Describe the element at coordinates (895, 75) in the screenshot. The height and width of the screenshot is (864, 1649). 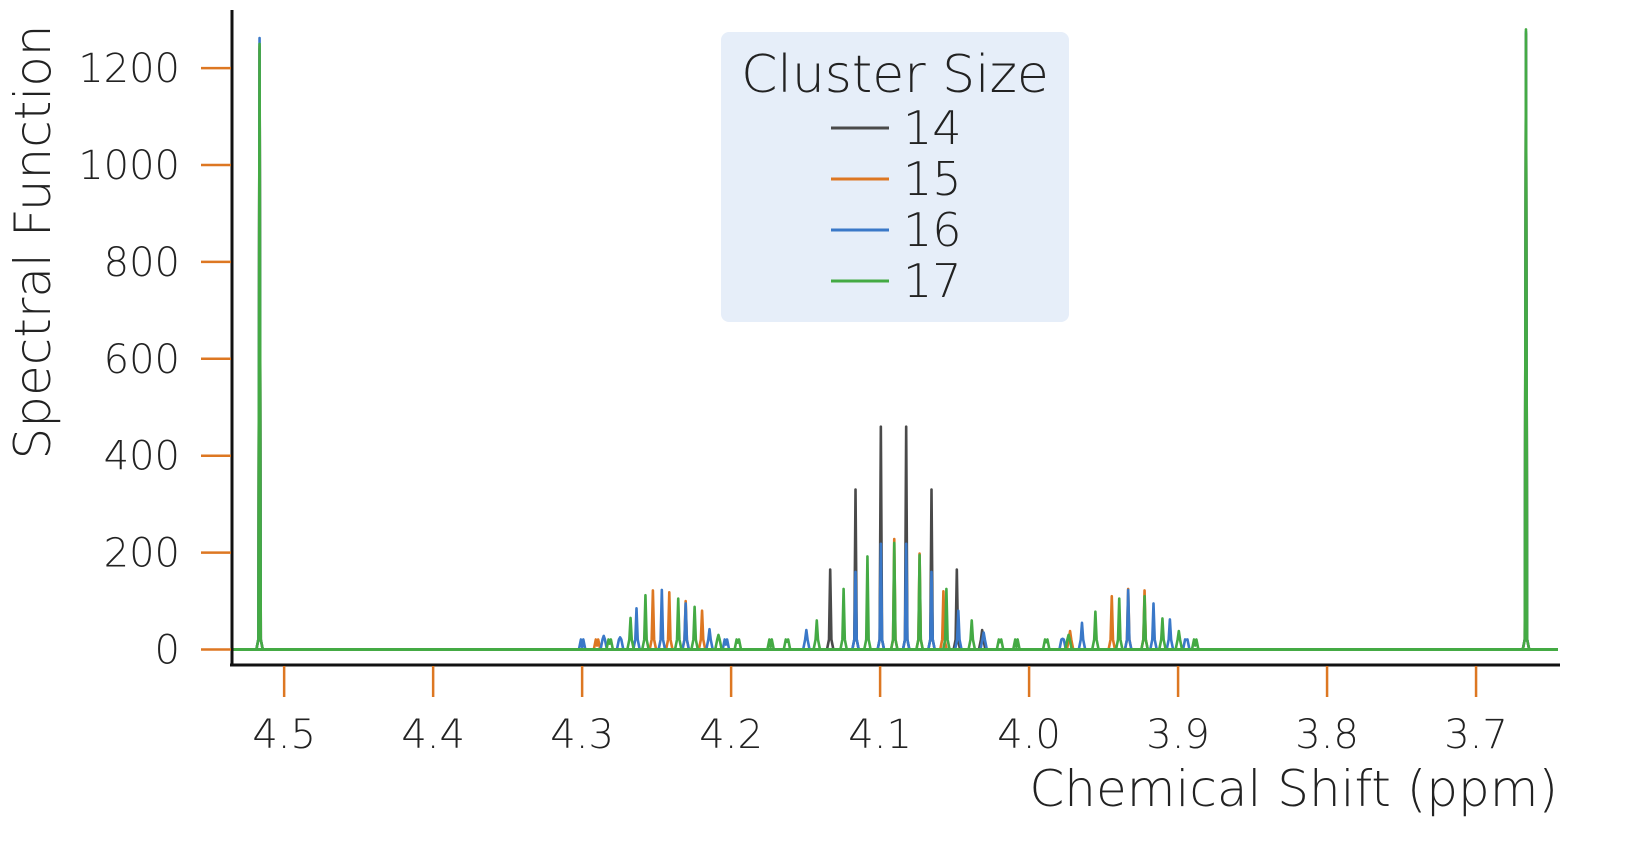
I see `legend-title: Cluster Size` at that location.